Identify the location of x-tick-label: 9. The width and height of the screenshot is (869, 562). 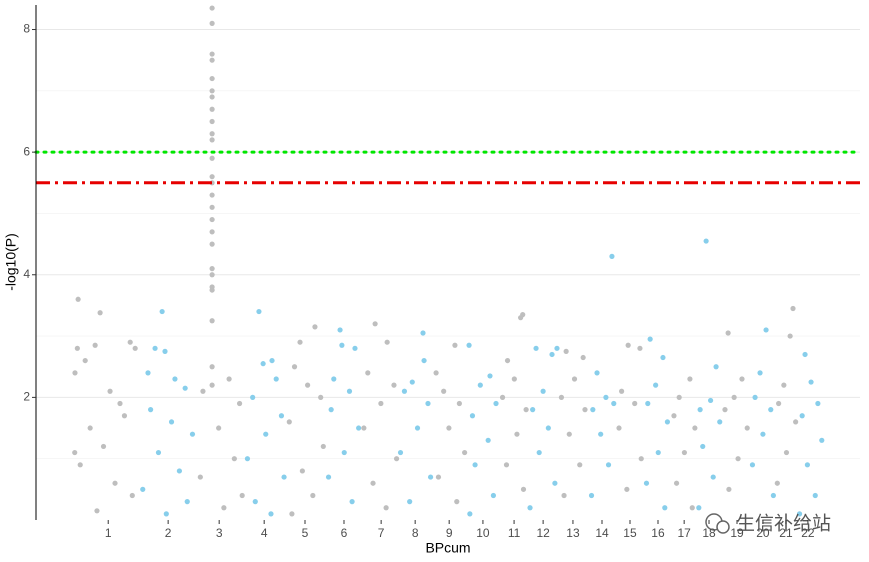
(449, 533).